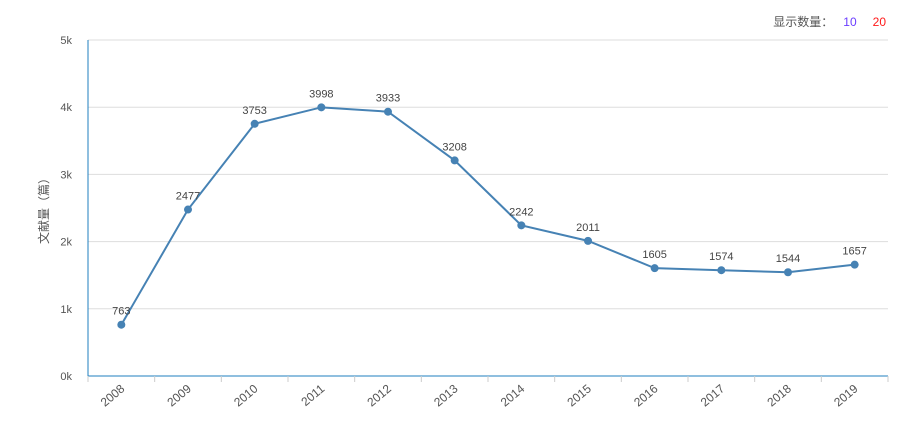 This screenshot has width=904, height=428. Describe the element at coordinates (312, 395) in the screenshot. I see `x-tick-label: 2011` at that location.